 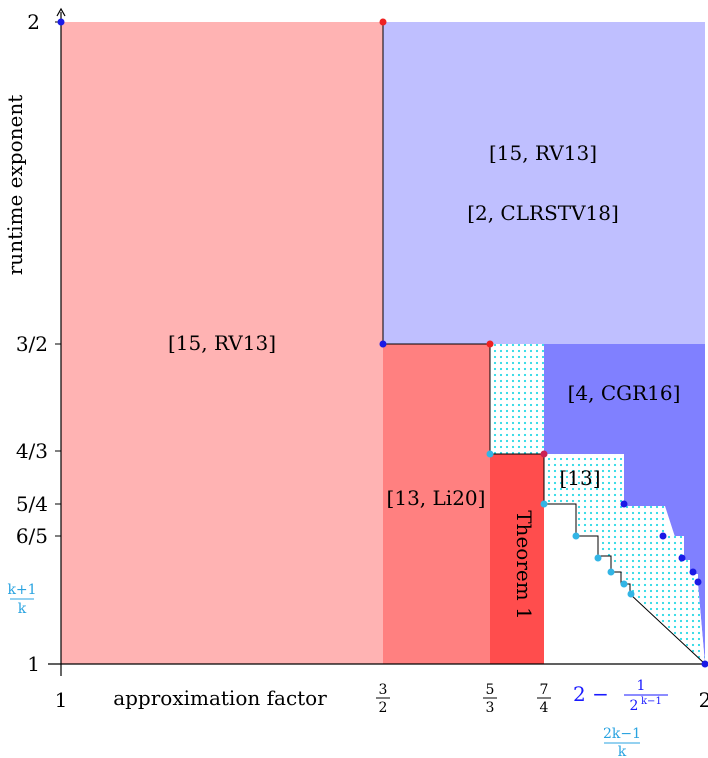 I want to click on region-mid-red-li20, so click(x=436, y=504).